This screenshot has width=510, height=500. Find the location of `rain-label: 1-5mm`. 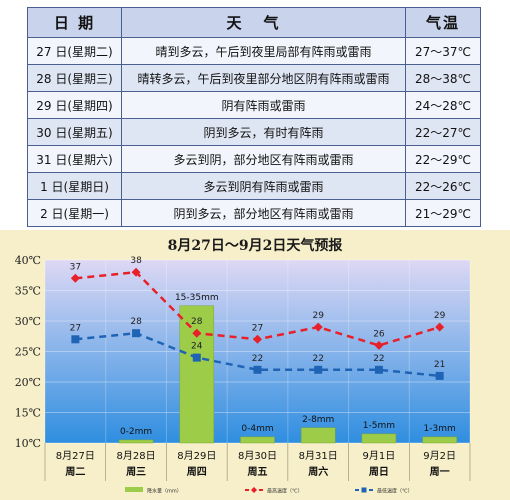

rain-label: 1-5mm is located at coordinates (379, 426).